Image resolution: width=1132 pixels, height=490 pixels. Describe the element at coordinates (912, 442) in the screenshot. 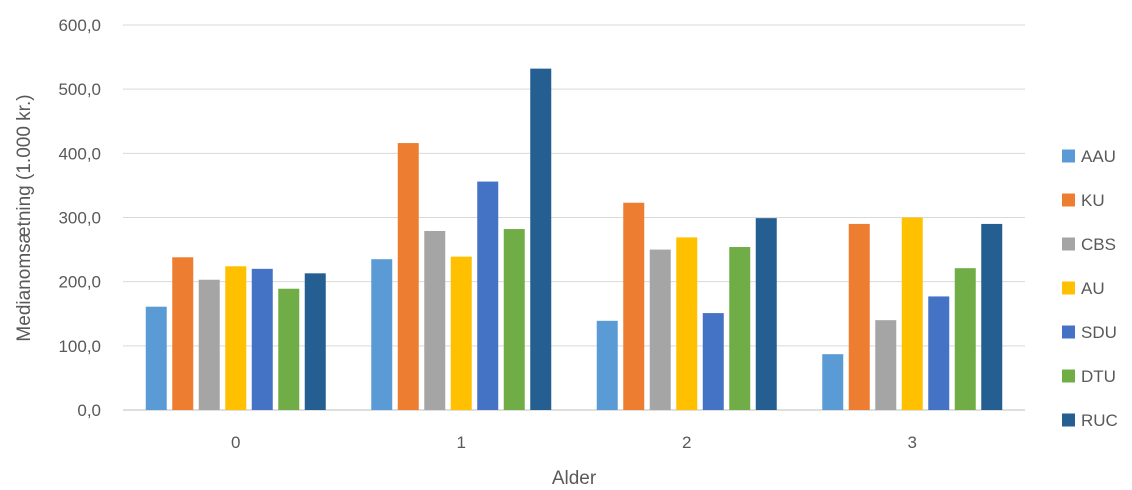

I see `x-tick-label: 3` at that location.